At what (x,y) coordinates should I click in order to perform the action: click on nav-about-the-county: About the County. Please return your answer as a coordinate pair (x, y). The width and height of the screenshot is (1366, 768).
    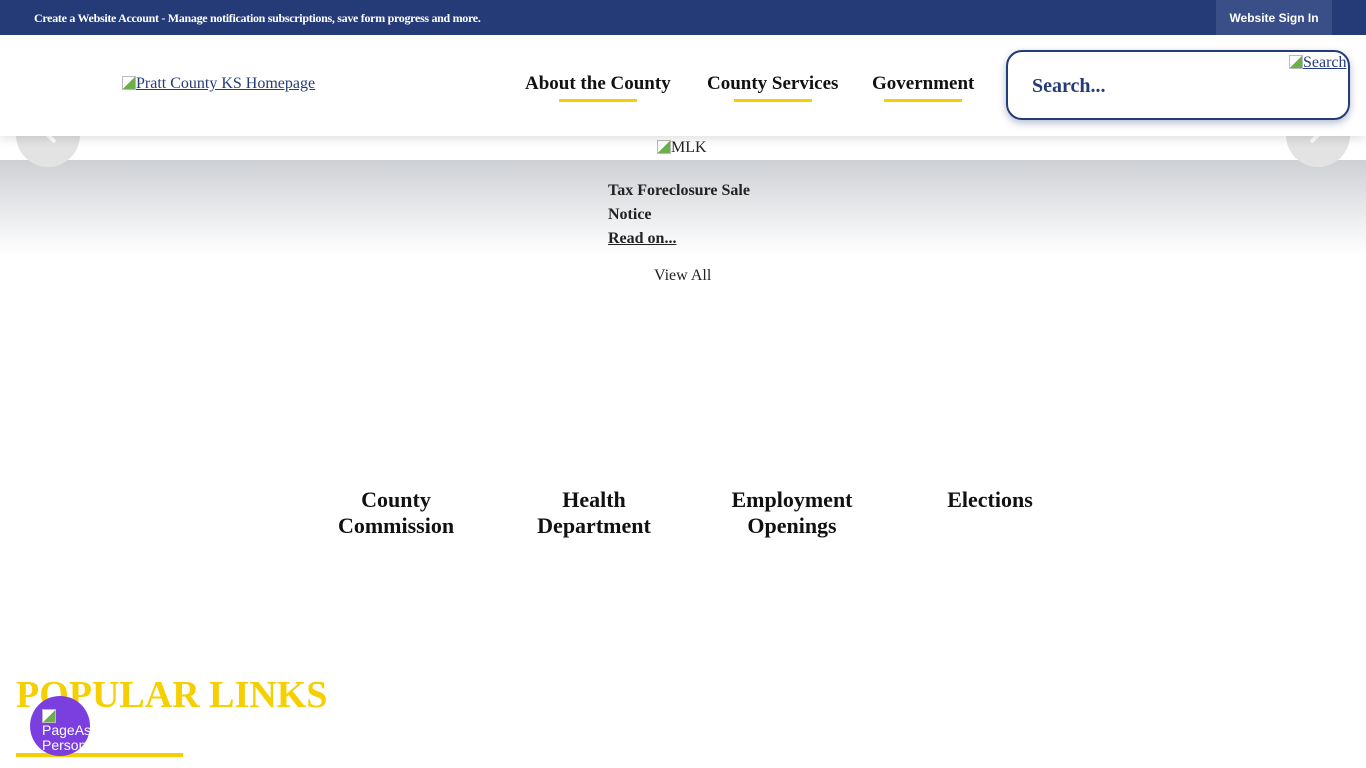
    Looking at the image, I should click on (598, 87).